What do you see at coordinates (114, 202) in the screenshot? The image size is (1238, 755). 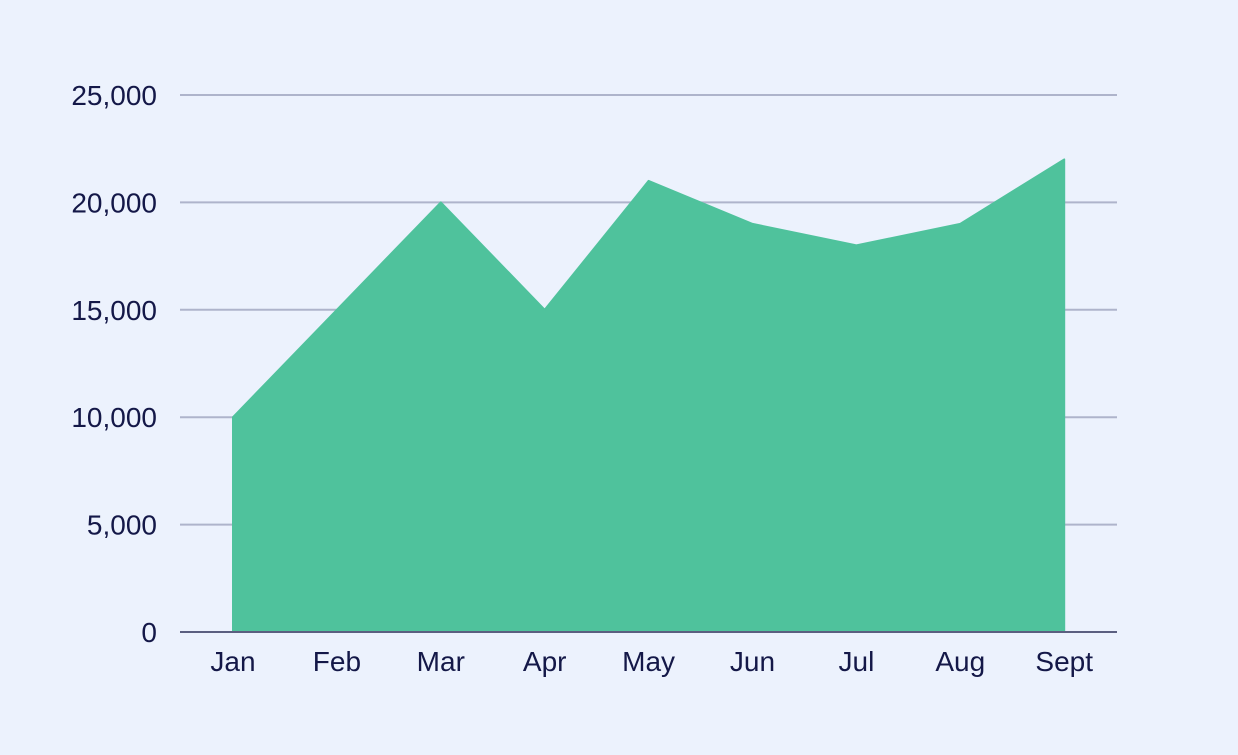 I see `y-tick-label: 20,000` at bounding box center [114, 202].